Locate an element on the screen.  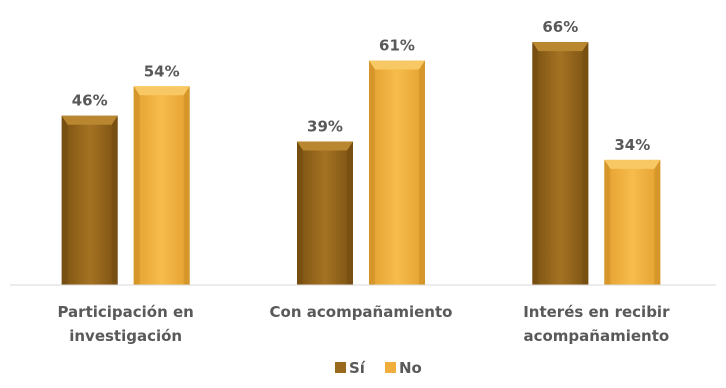
category-label: Con acompañamiento is located at coordinates (361, 312).